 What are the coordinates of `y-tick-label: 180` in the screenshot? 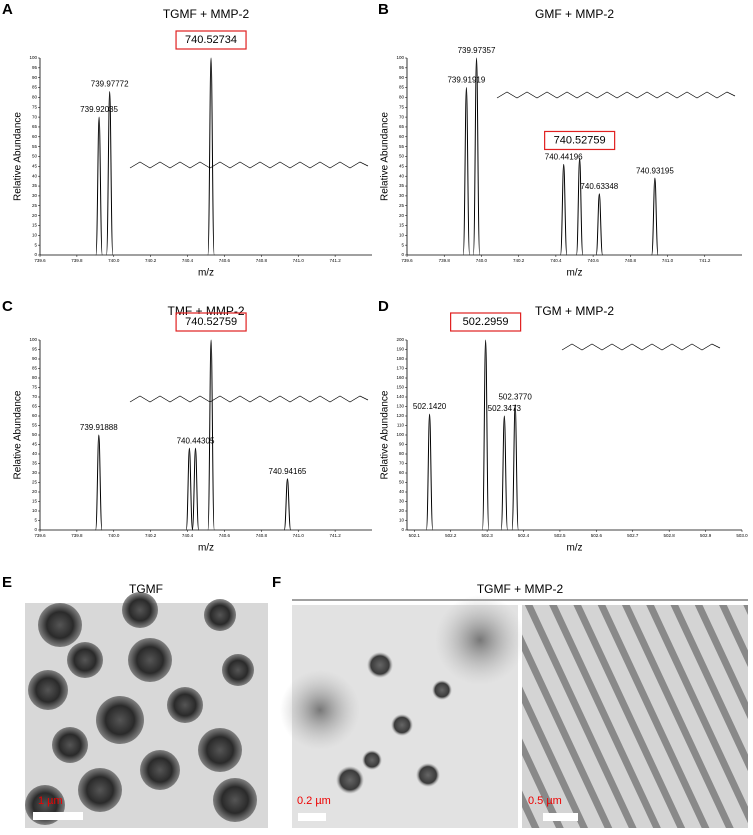 It's located at (400, 358).